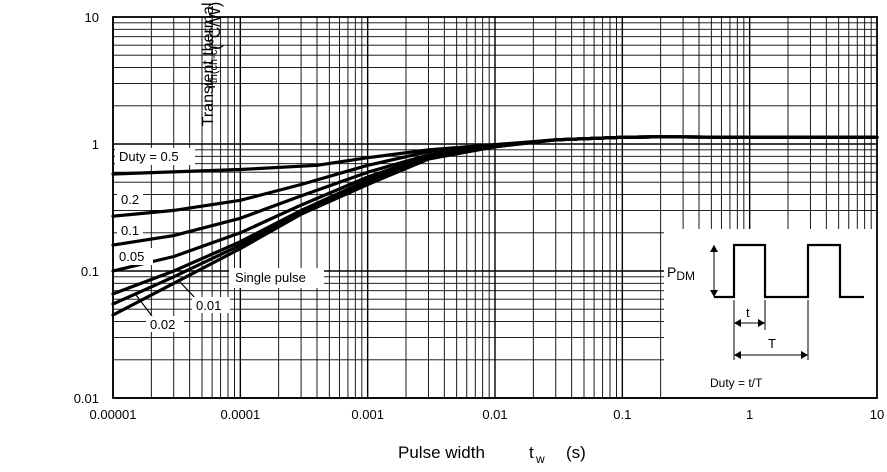  Describe the element at coordinates (162, 324) in the screenshot. I see `label-duty-0.02: 0.02` at that location.